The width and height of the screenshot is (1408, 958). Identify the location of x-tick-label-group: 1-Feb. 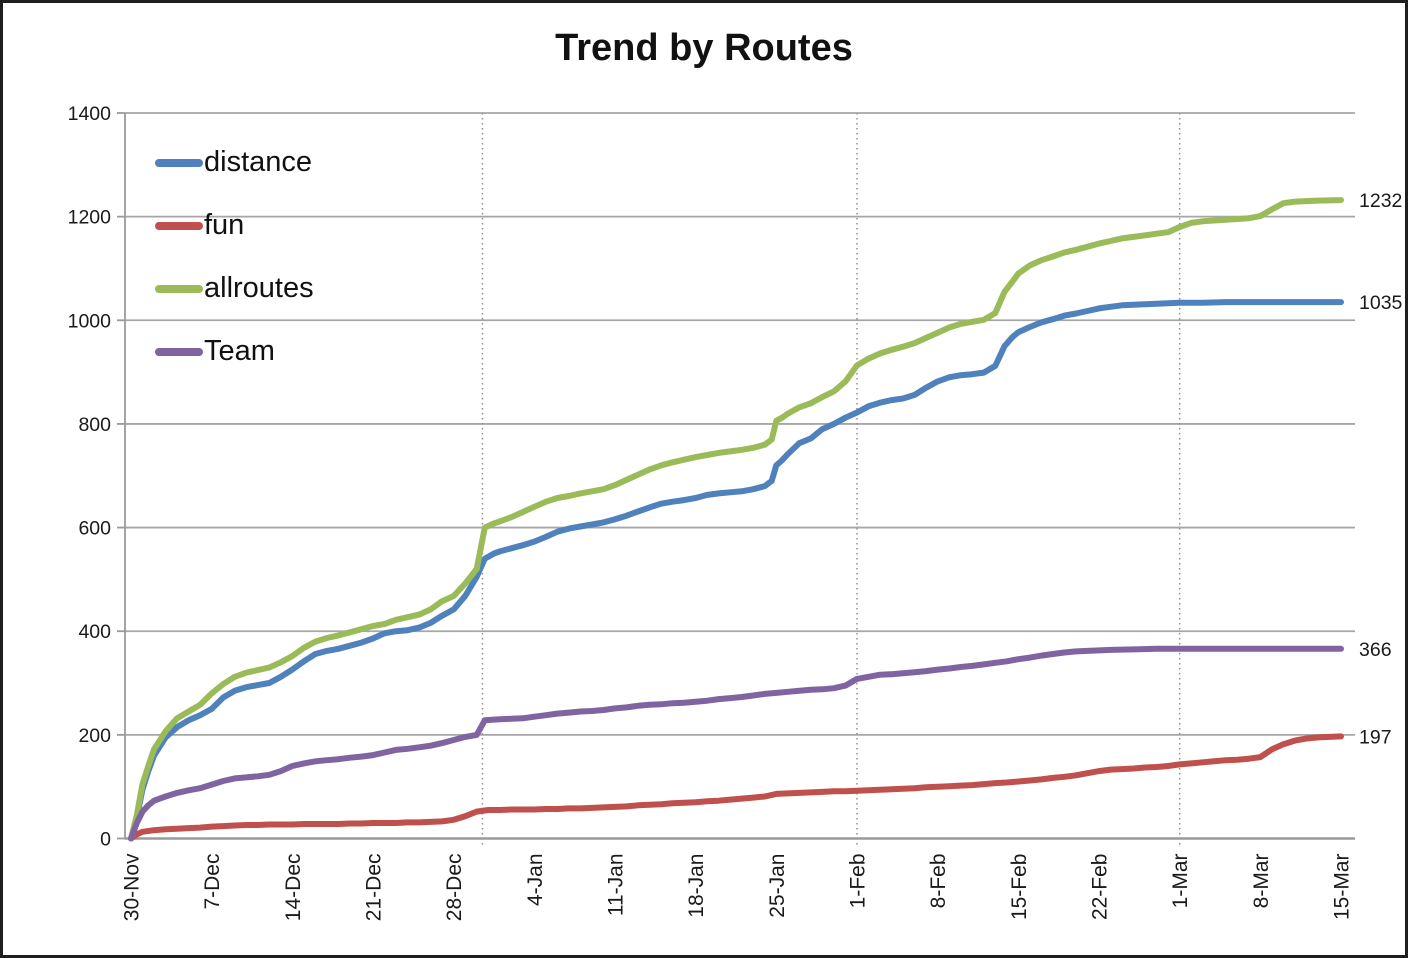
(858, 881).